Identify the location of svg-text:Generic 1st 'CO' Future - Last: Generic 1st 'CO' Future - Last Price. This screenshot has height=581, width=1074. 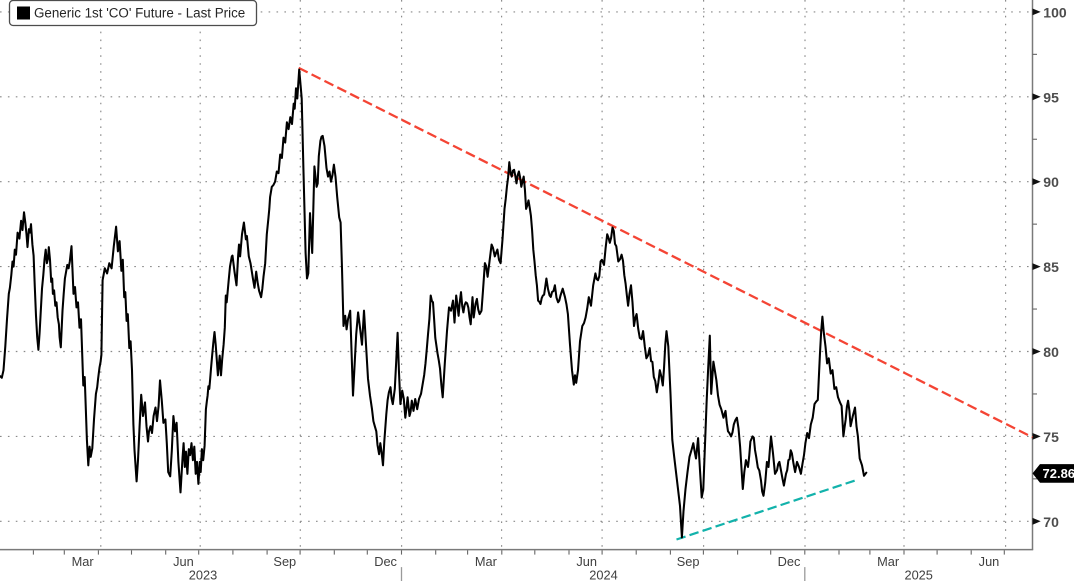
(139, 13).